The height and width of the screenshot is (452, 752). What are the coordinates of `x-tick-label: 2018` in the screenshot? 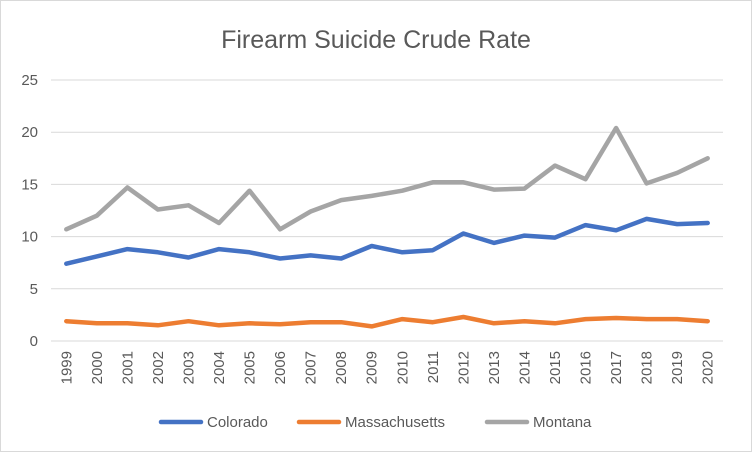 It's located at (647, 367).